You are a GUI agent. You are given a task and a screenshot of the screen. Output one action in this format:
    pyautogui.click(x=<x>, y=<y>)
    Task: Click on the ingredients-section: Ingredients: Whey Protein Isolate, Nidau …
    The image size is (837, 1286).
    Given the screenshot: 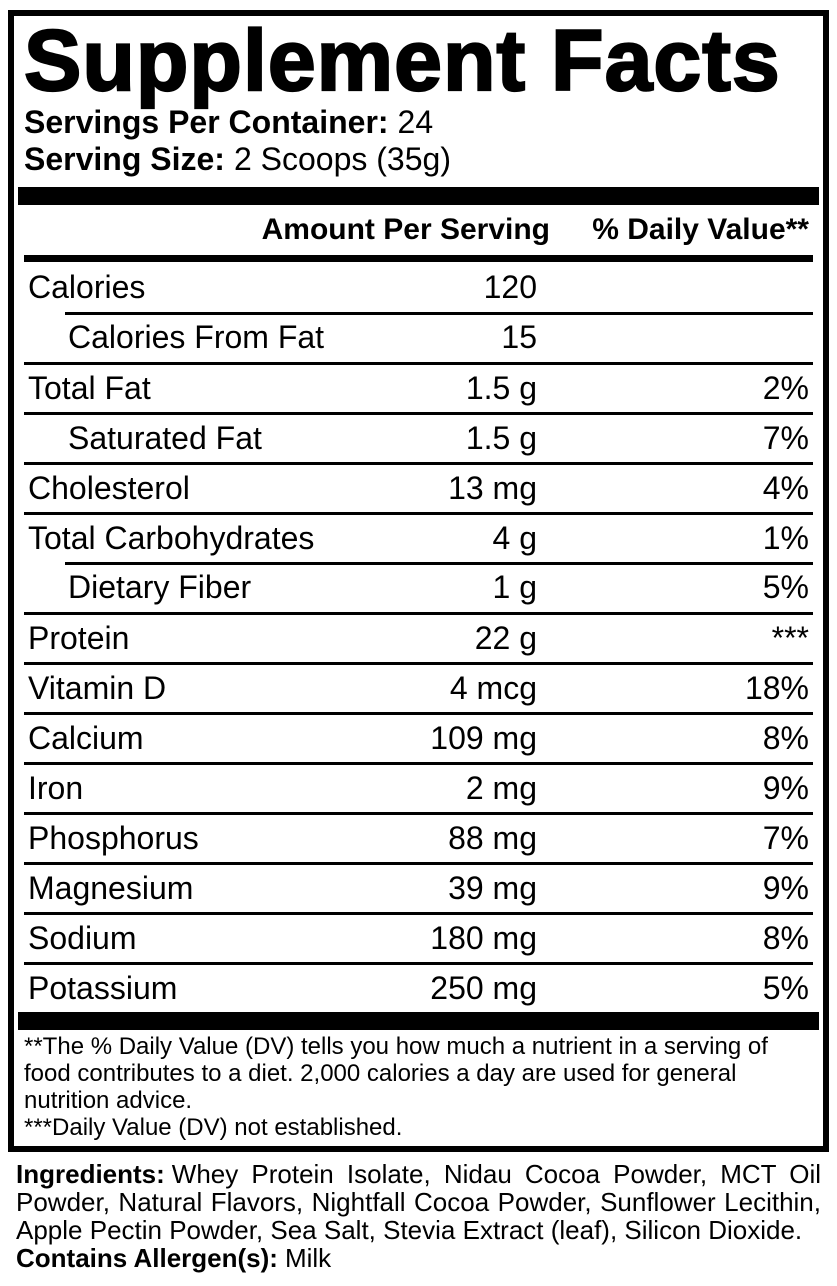 What is the action you would take?
    pyautogui.click(x=418, y=1216)
    